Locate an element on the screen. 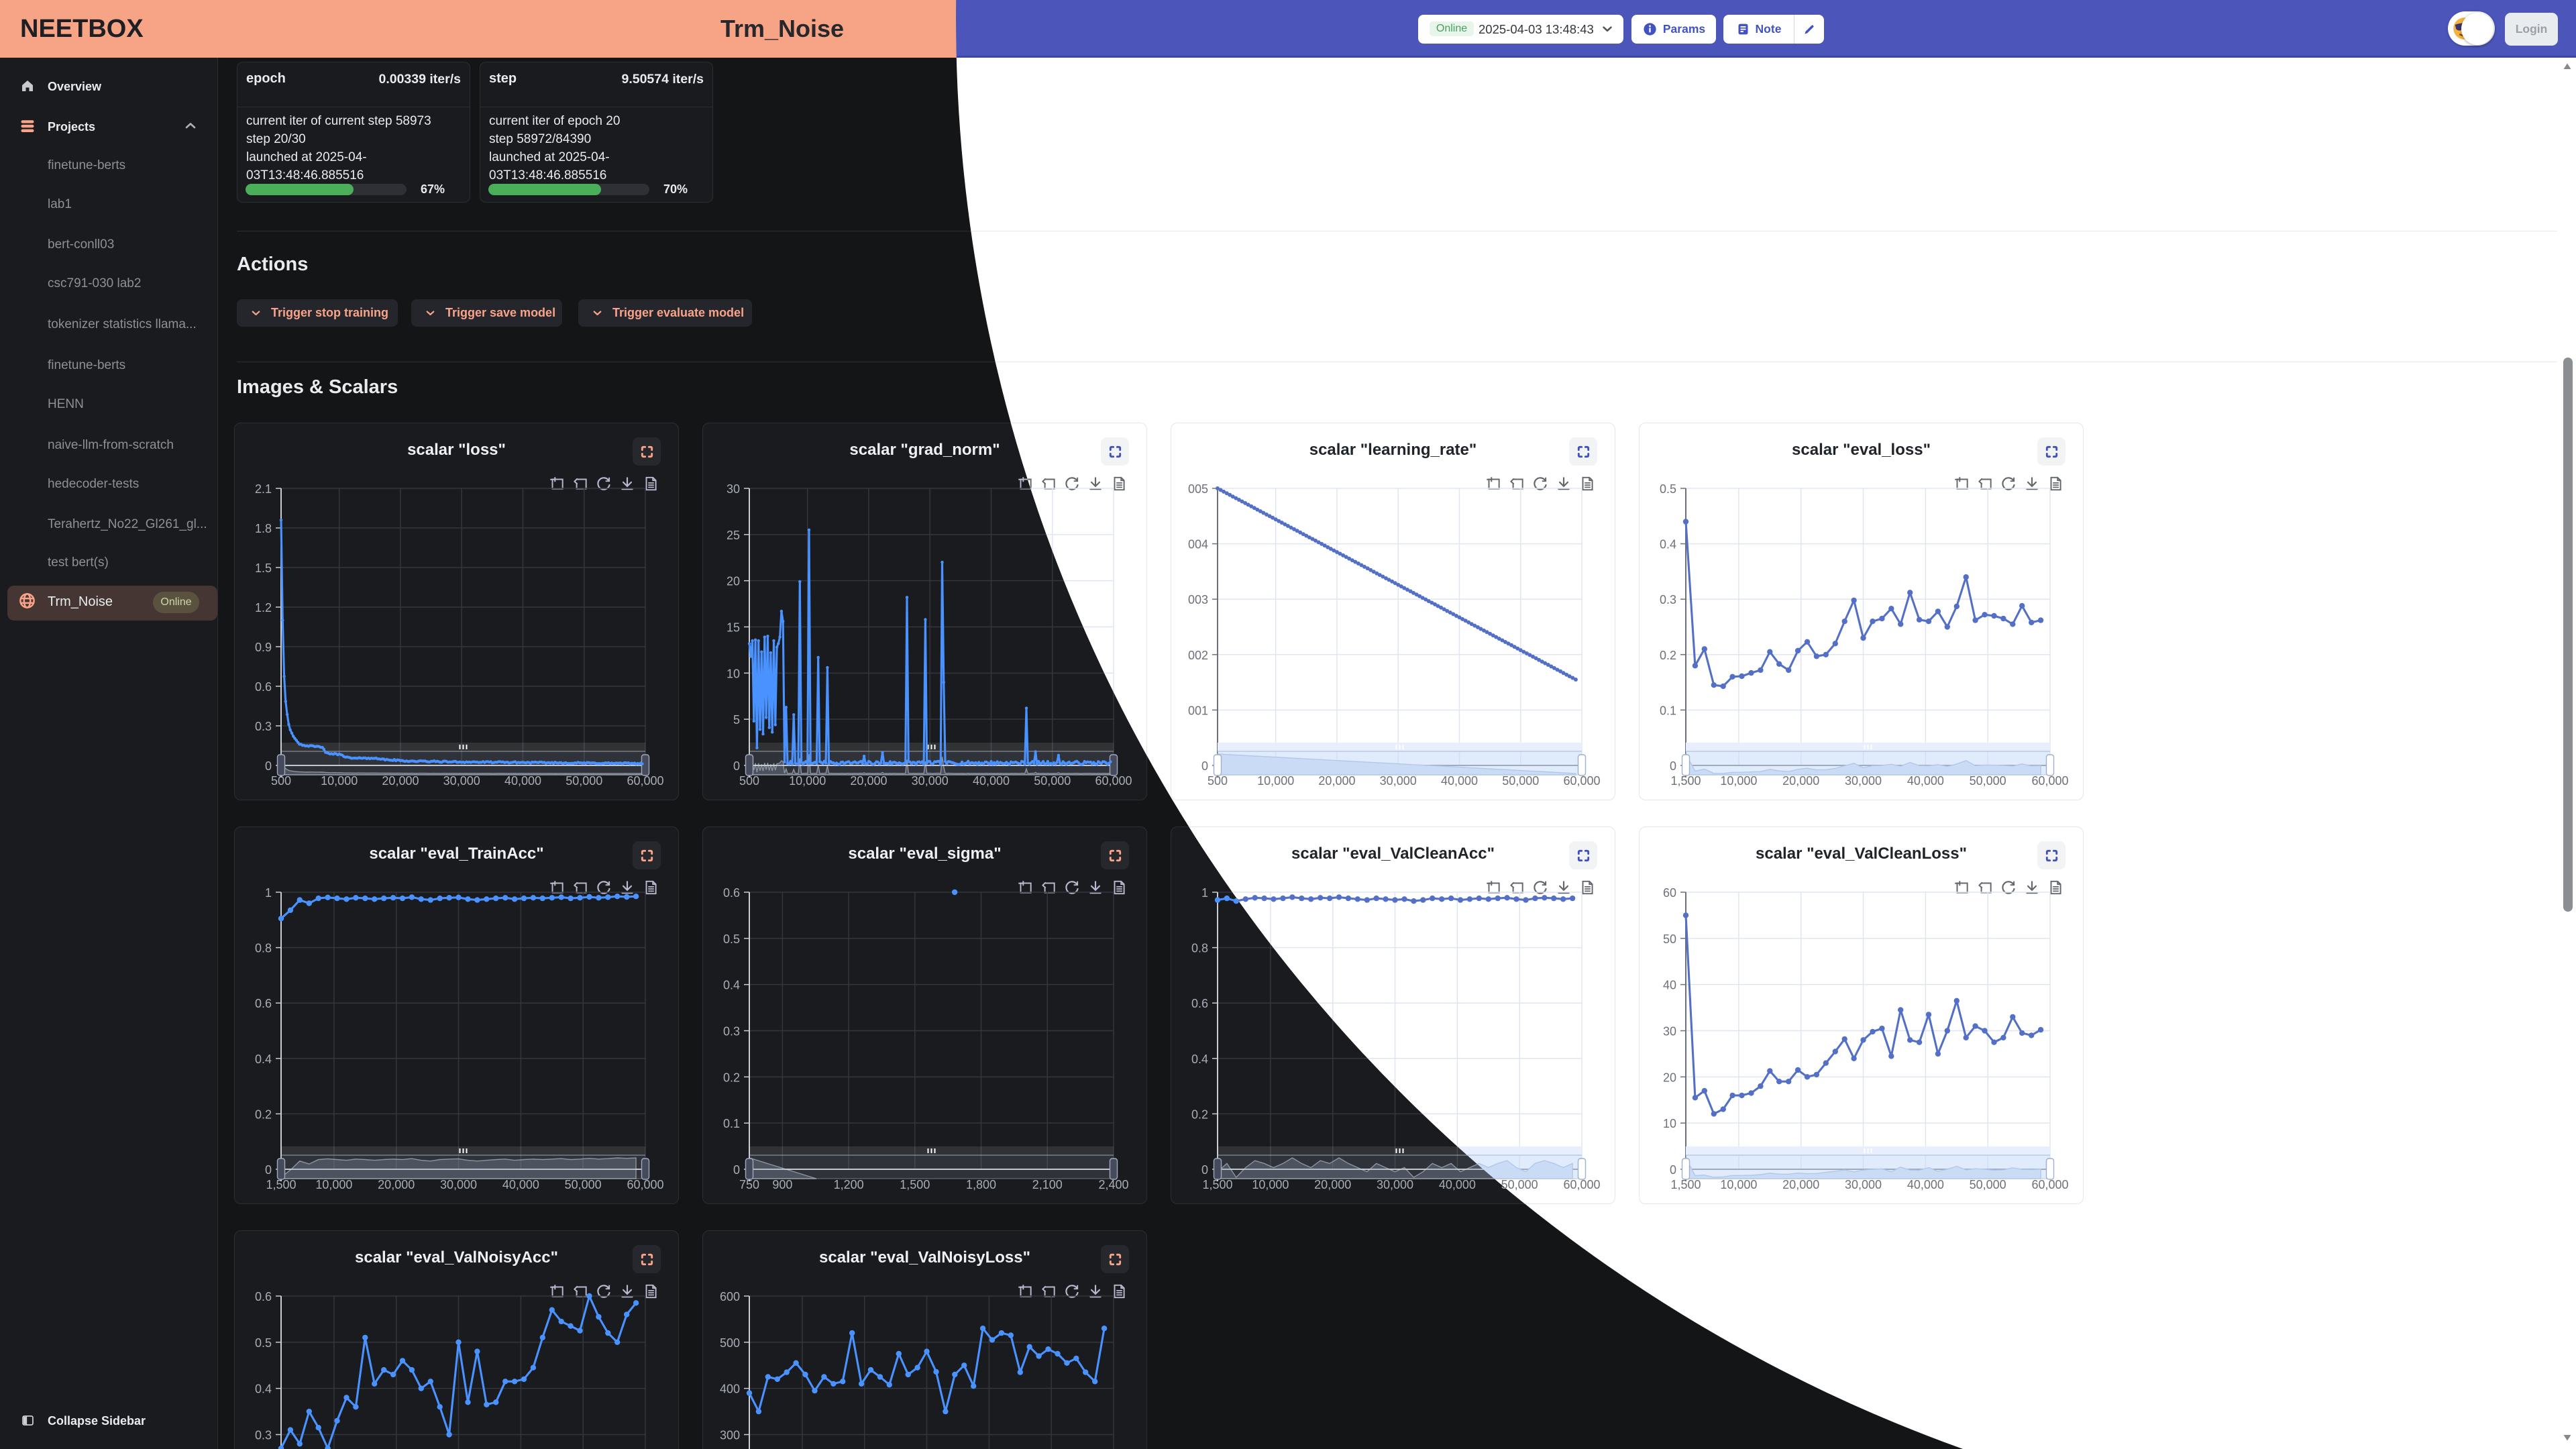  svg-text: 1,200 is located at coordinates (849, 1184).